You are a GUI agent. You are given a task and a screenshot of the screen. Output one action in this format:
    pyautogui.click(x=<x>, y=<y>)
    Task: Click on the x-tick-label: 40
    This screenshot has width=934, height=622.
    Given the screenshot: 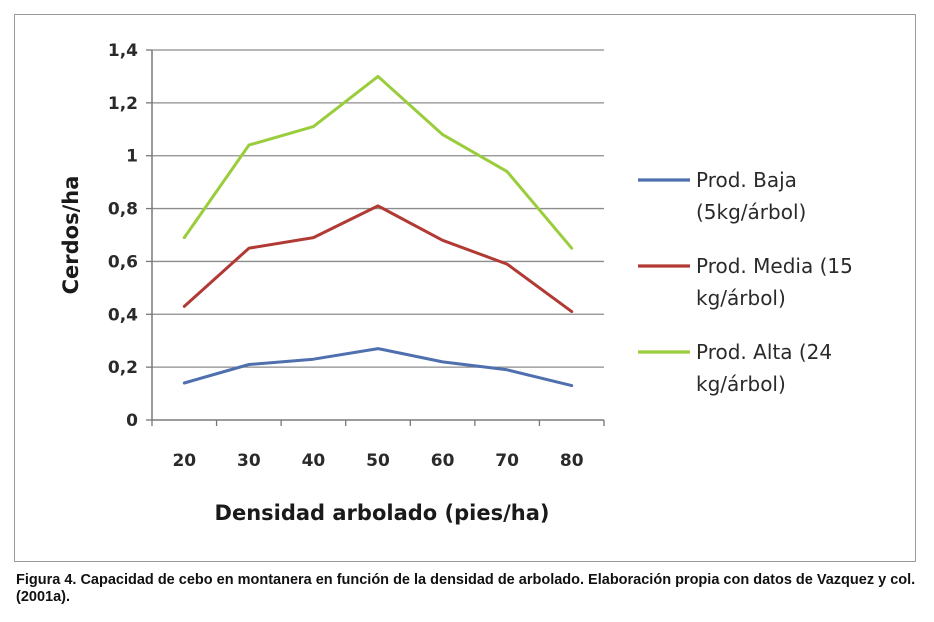 What is the action you would take?
    pyautogui.click(x=314, y=461)
    